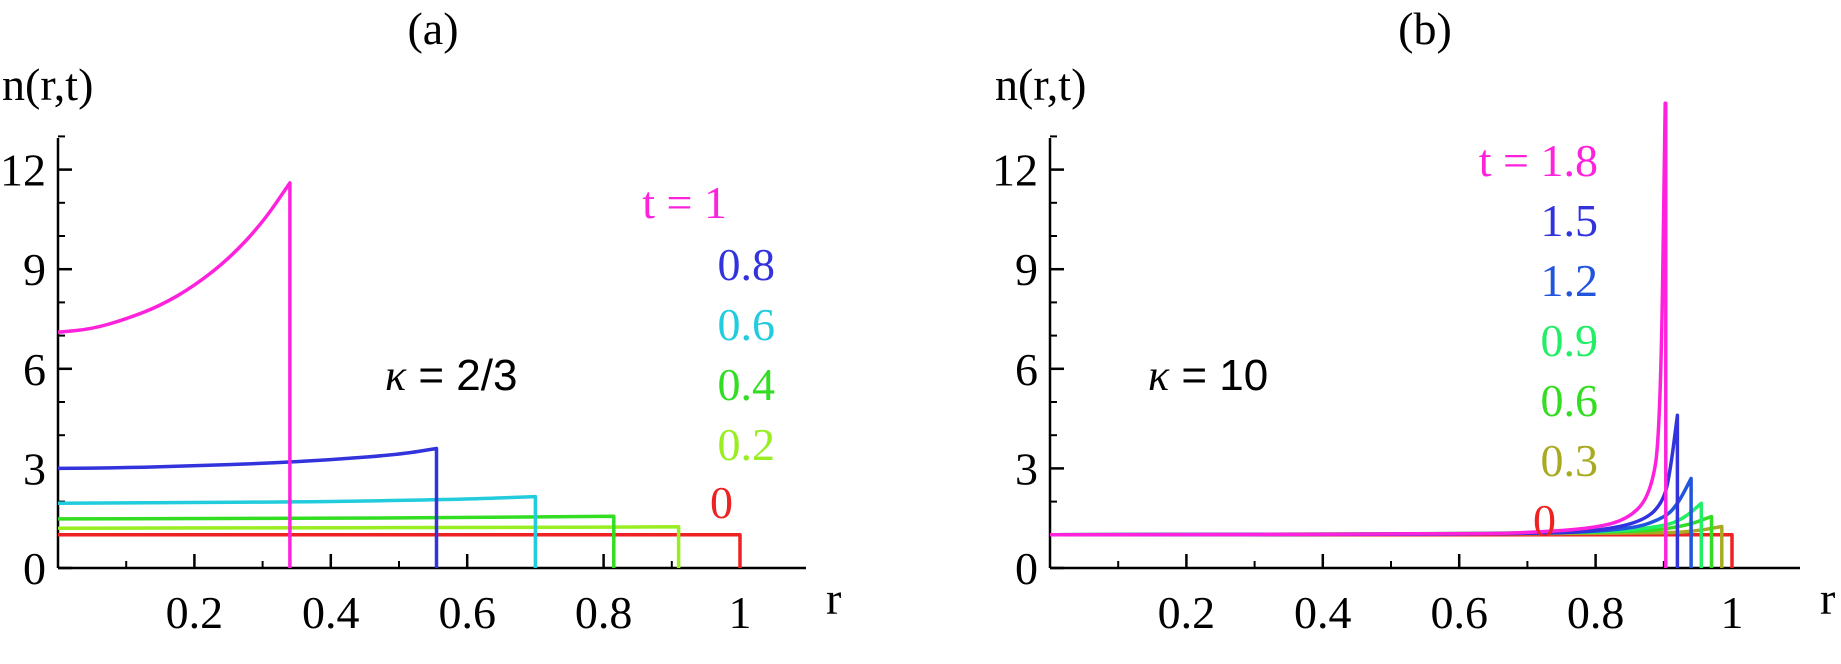 This screenshot has width=1841, height=664. I want to click on panel-a-legend-3: 0.4, so click(747, 384).